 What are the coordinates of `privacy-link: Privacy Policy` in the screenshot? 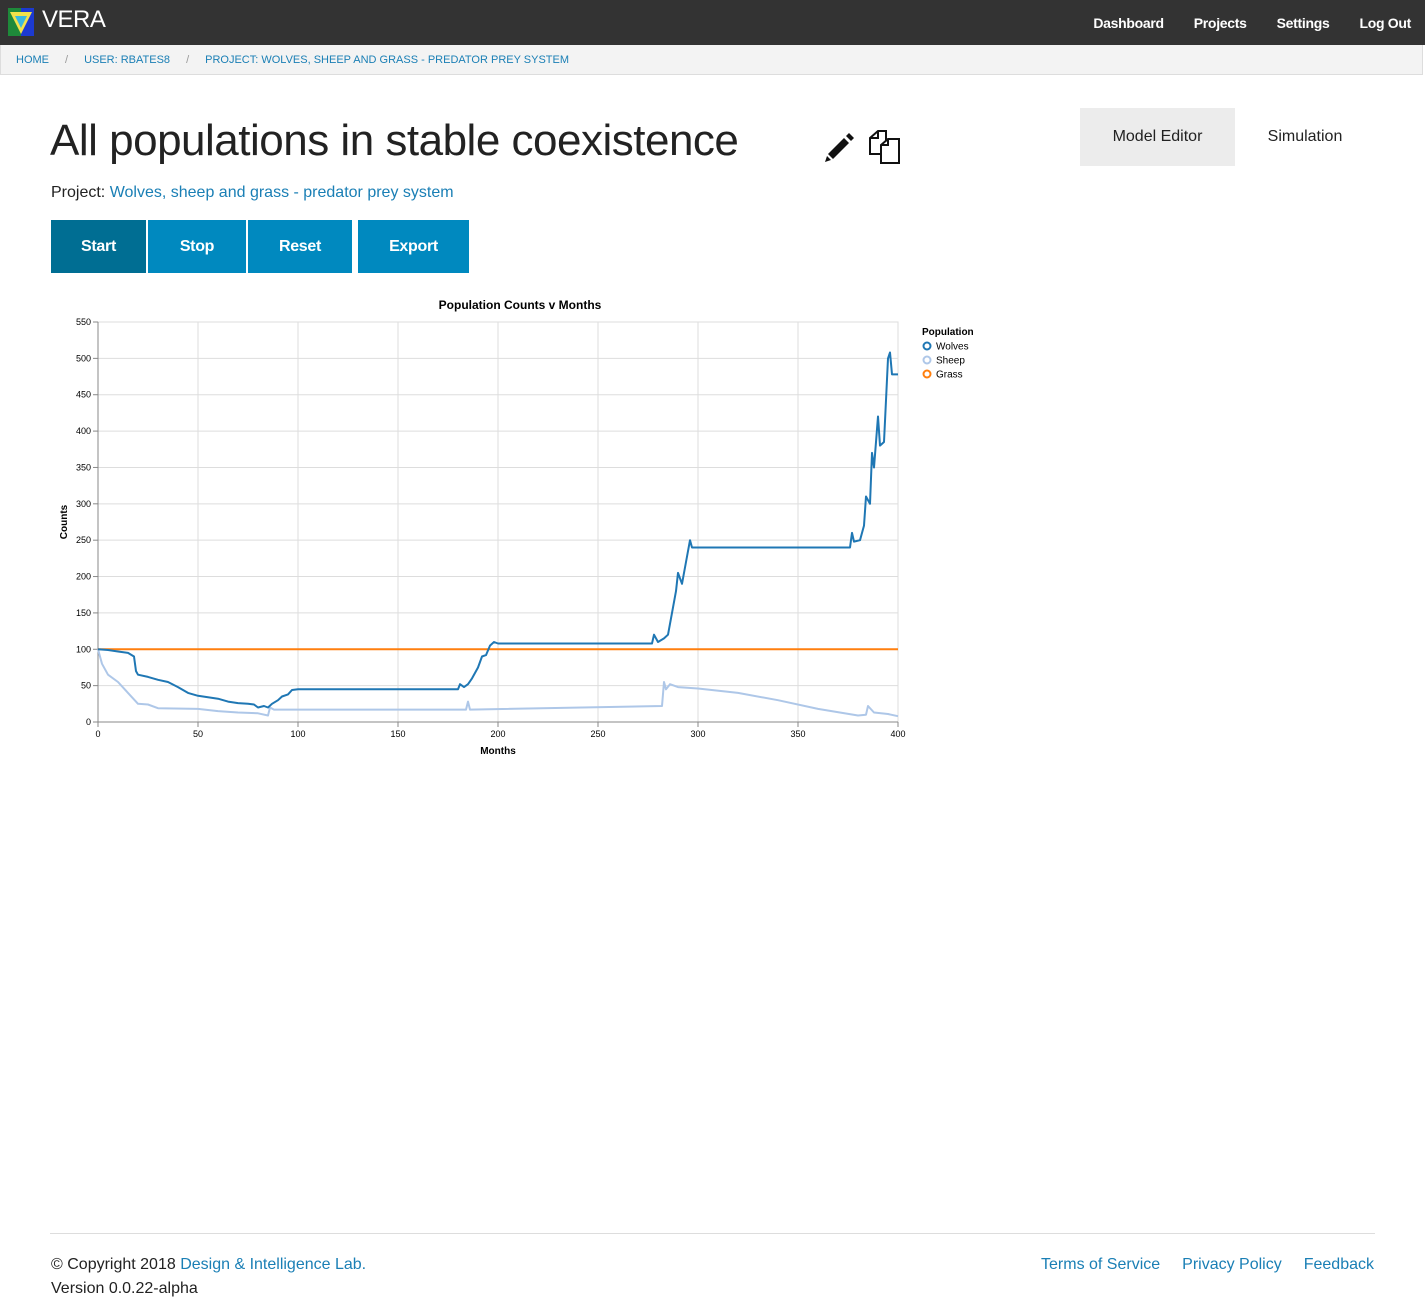 It's located at (1232, 1264).